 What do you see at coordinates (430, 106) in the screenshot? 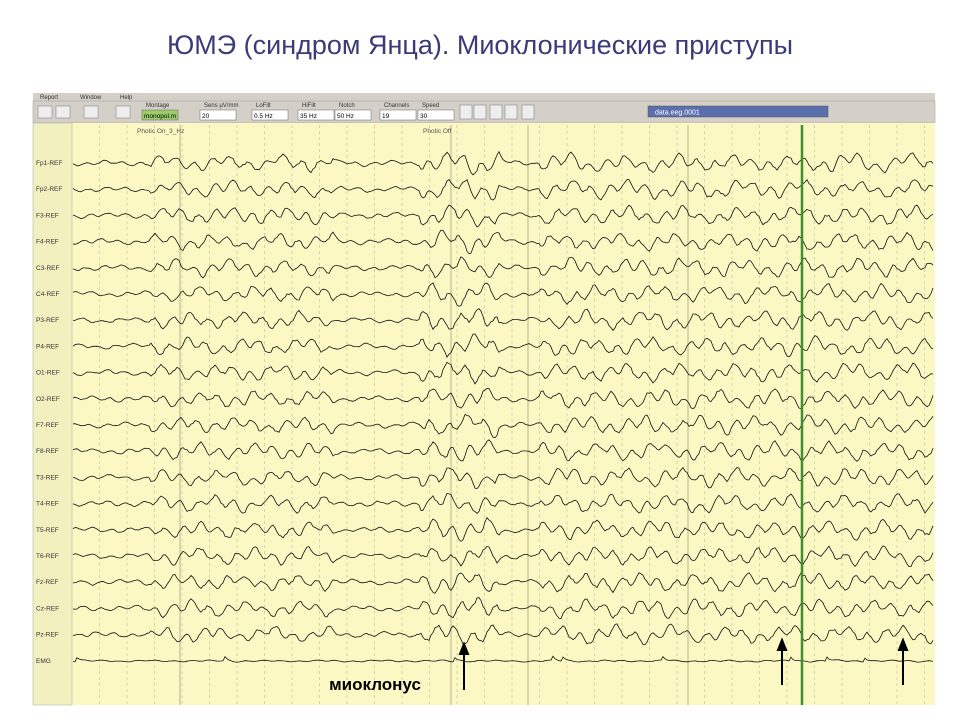
I see `field-label: Speed` at bounding box center [430, 106].